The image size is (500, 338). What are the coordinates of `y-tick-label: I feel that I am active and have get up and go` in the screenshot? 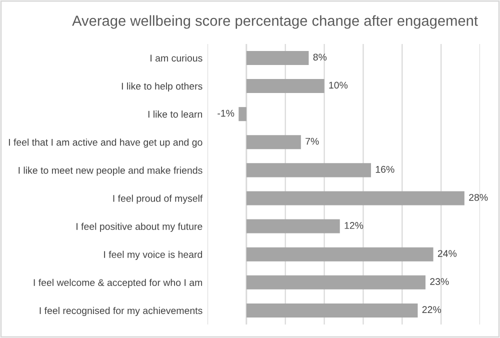 It's located at (105, 143).